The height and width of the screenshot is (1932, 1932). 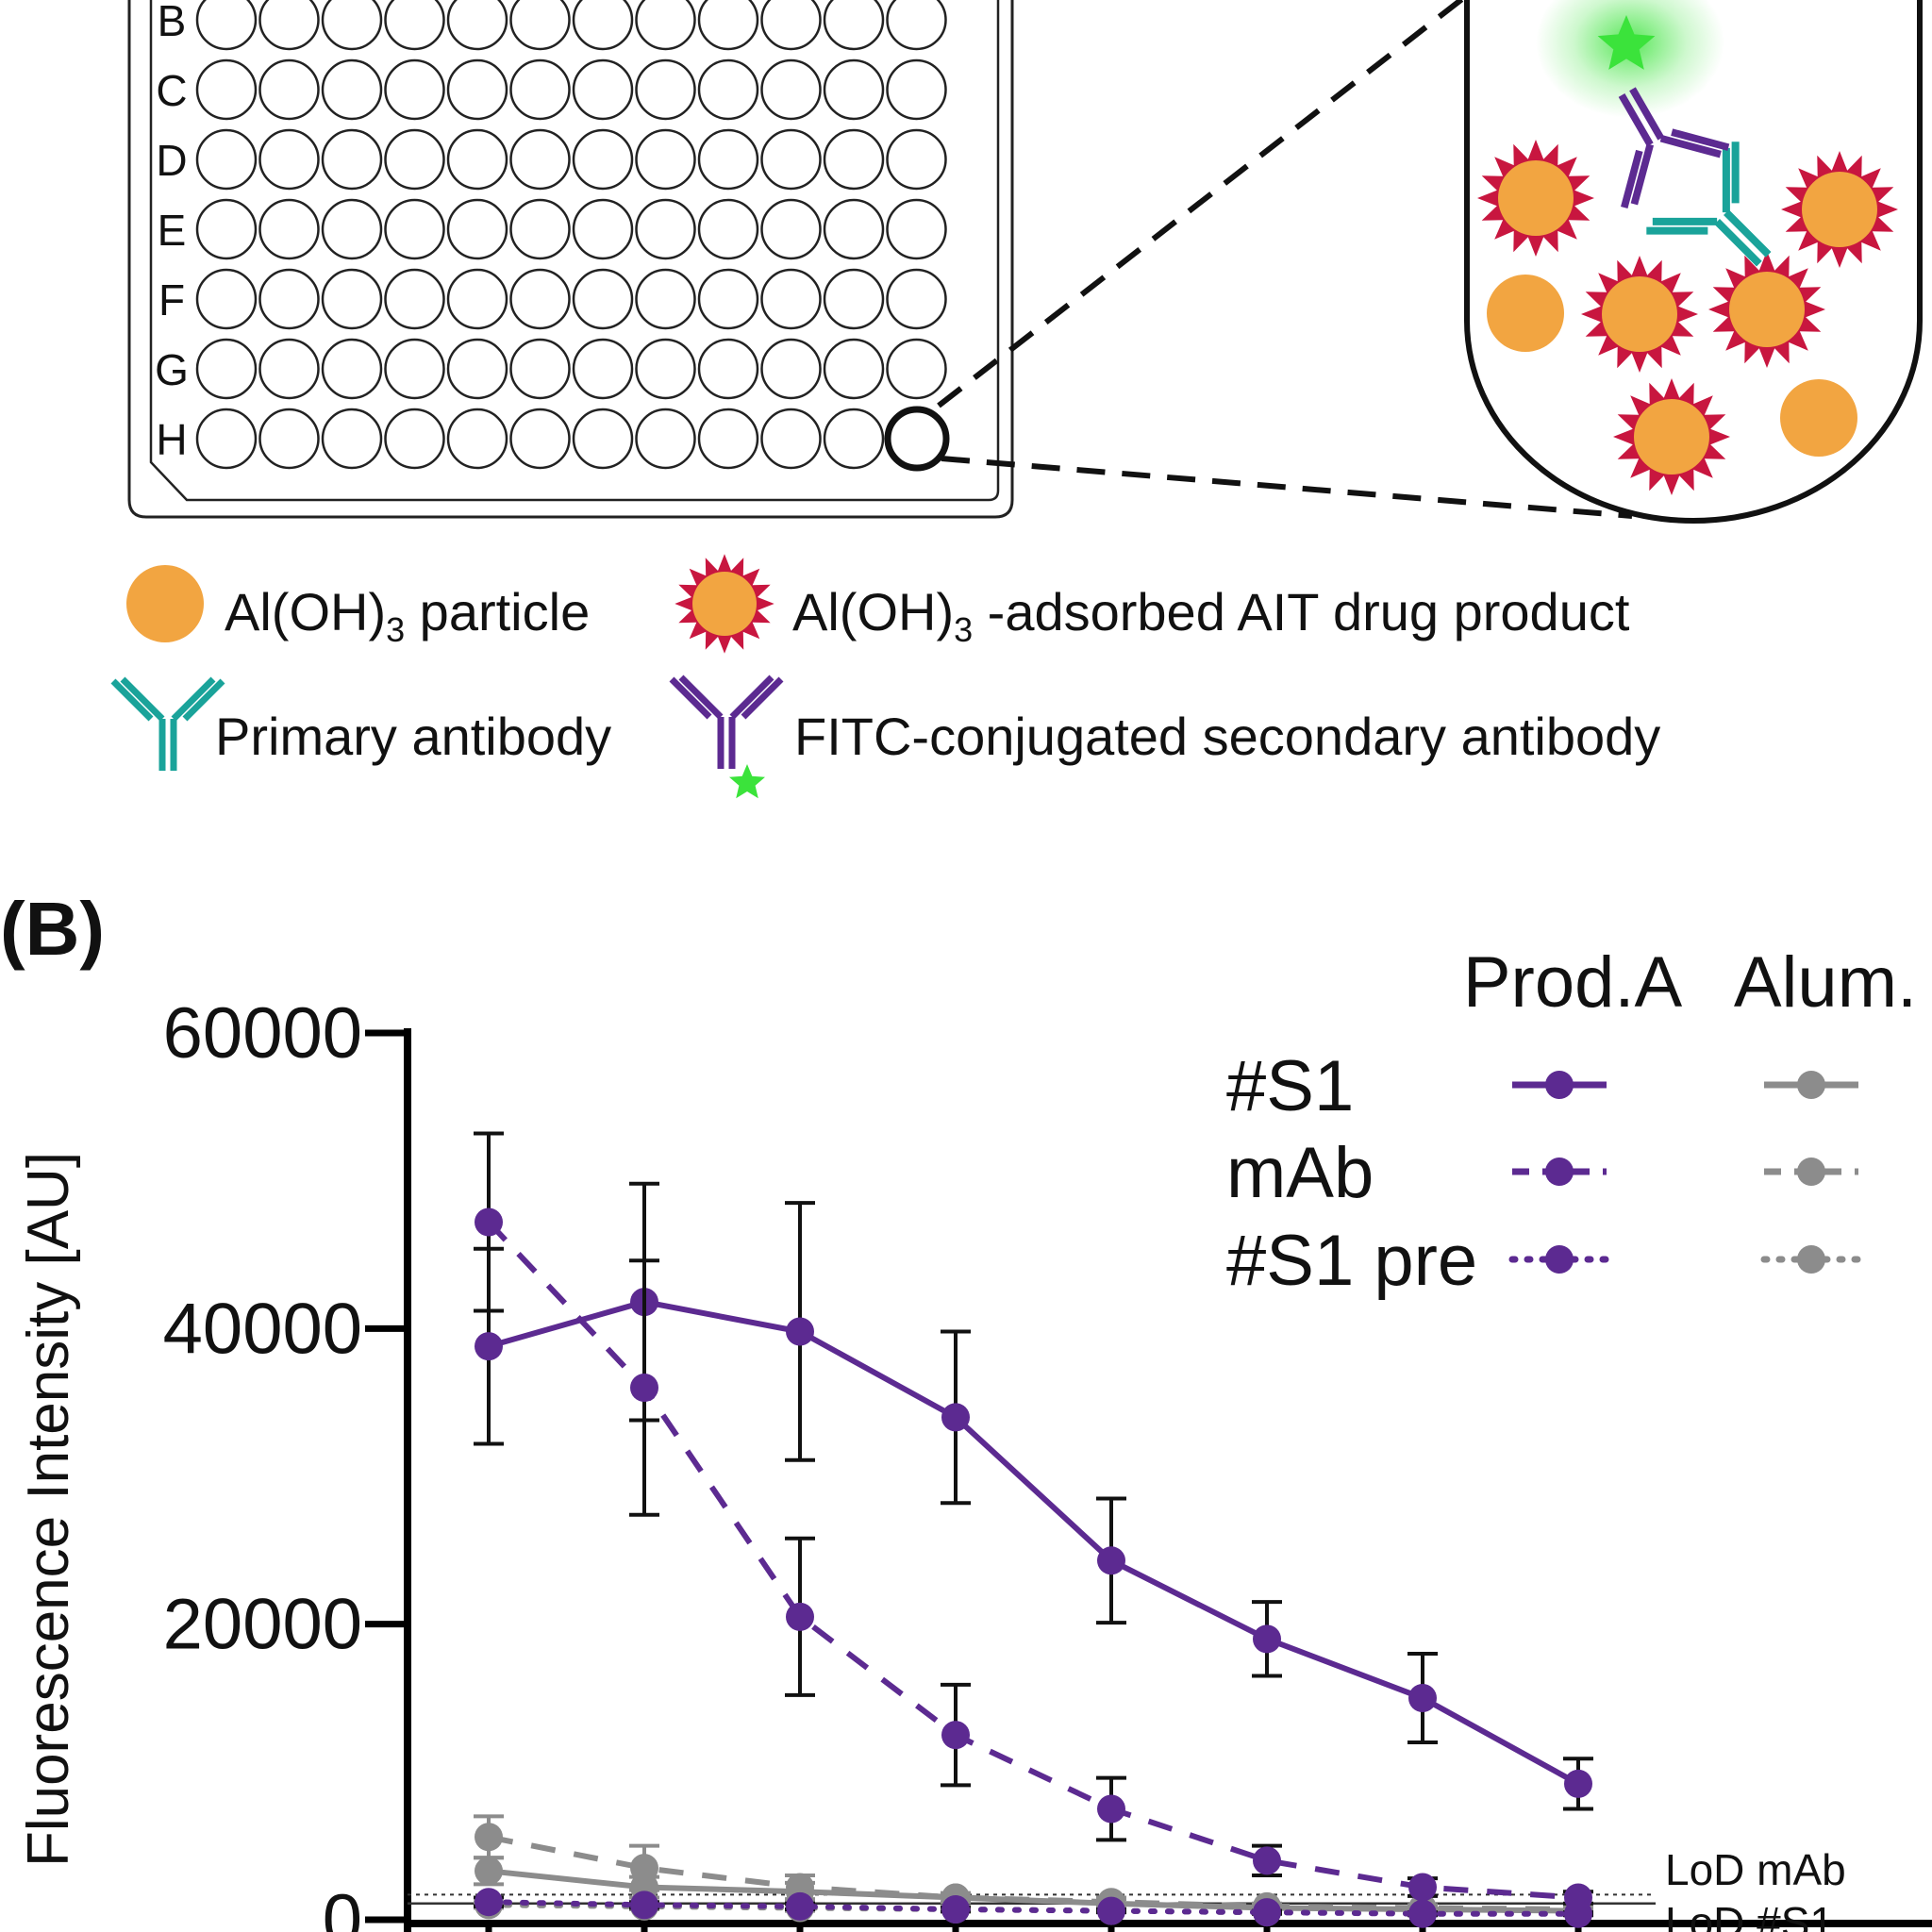 I want to click on y-tick-label: 40000, so click(x=263, y=1329).